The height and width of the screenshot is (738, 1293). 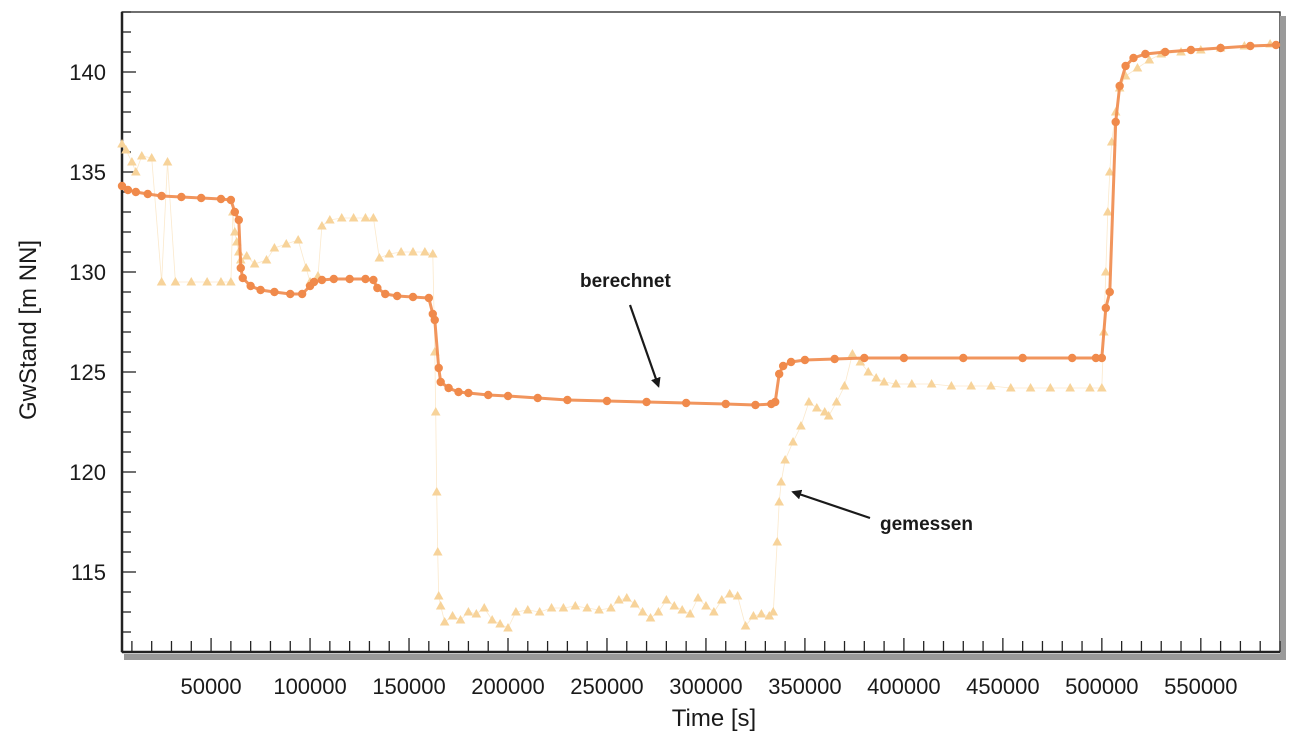 What do you see at coordinates (831, 504) in the screenshot?
I see `annotation-arrow-gemessen` at bounding box center [831, 504].